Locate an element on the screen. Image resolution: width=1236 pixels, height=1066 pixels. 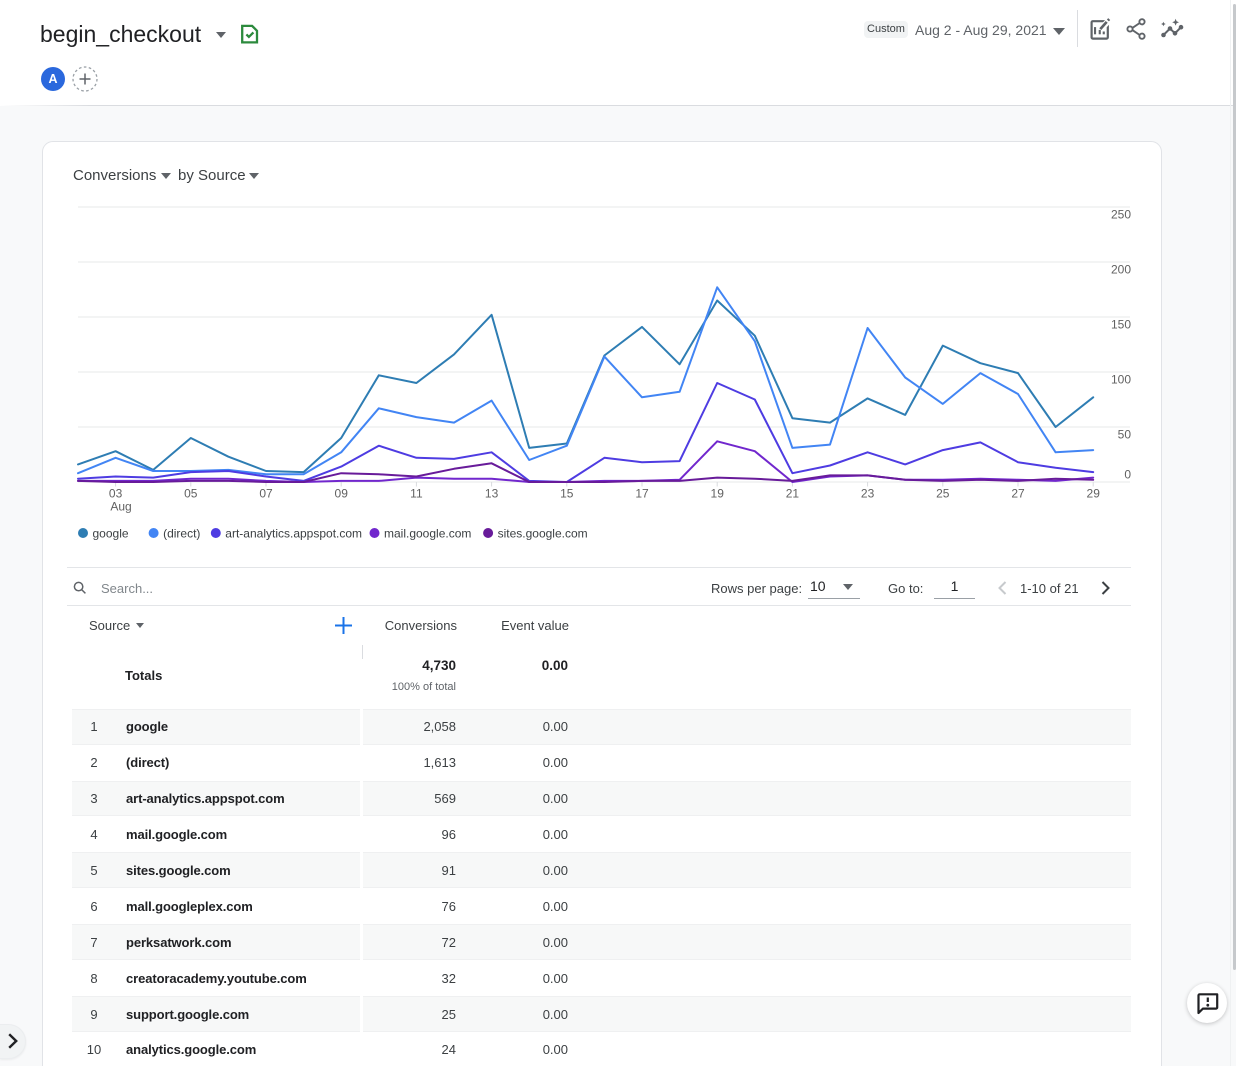
svg-text: (direct) is located at coordinates (181, 533).